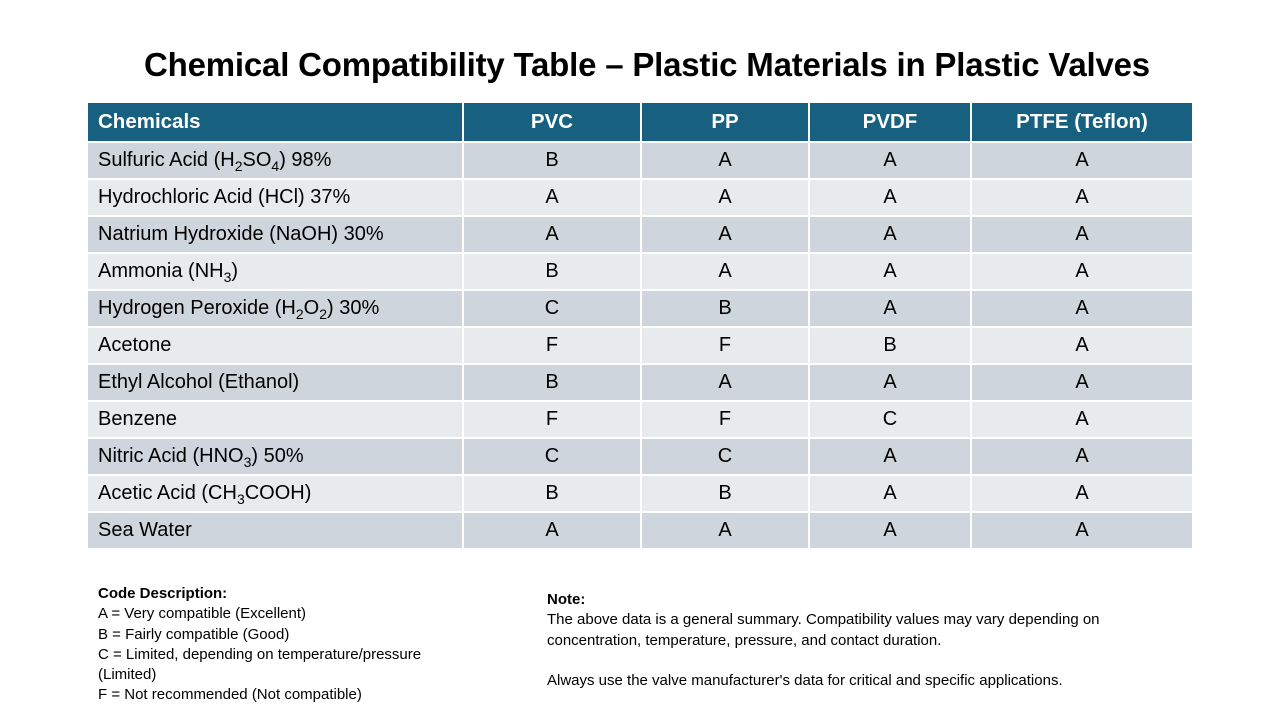 Image resolution: width=1280 pixels, height=720 pixels. I want to click on chemical-text: Benzene, so click(137, 419).